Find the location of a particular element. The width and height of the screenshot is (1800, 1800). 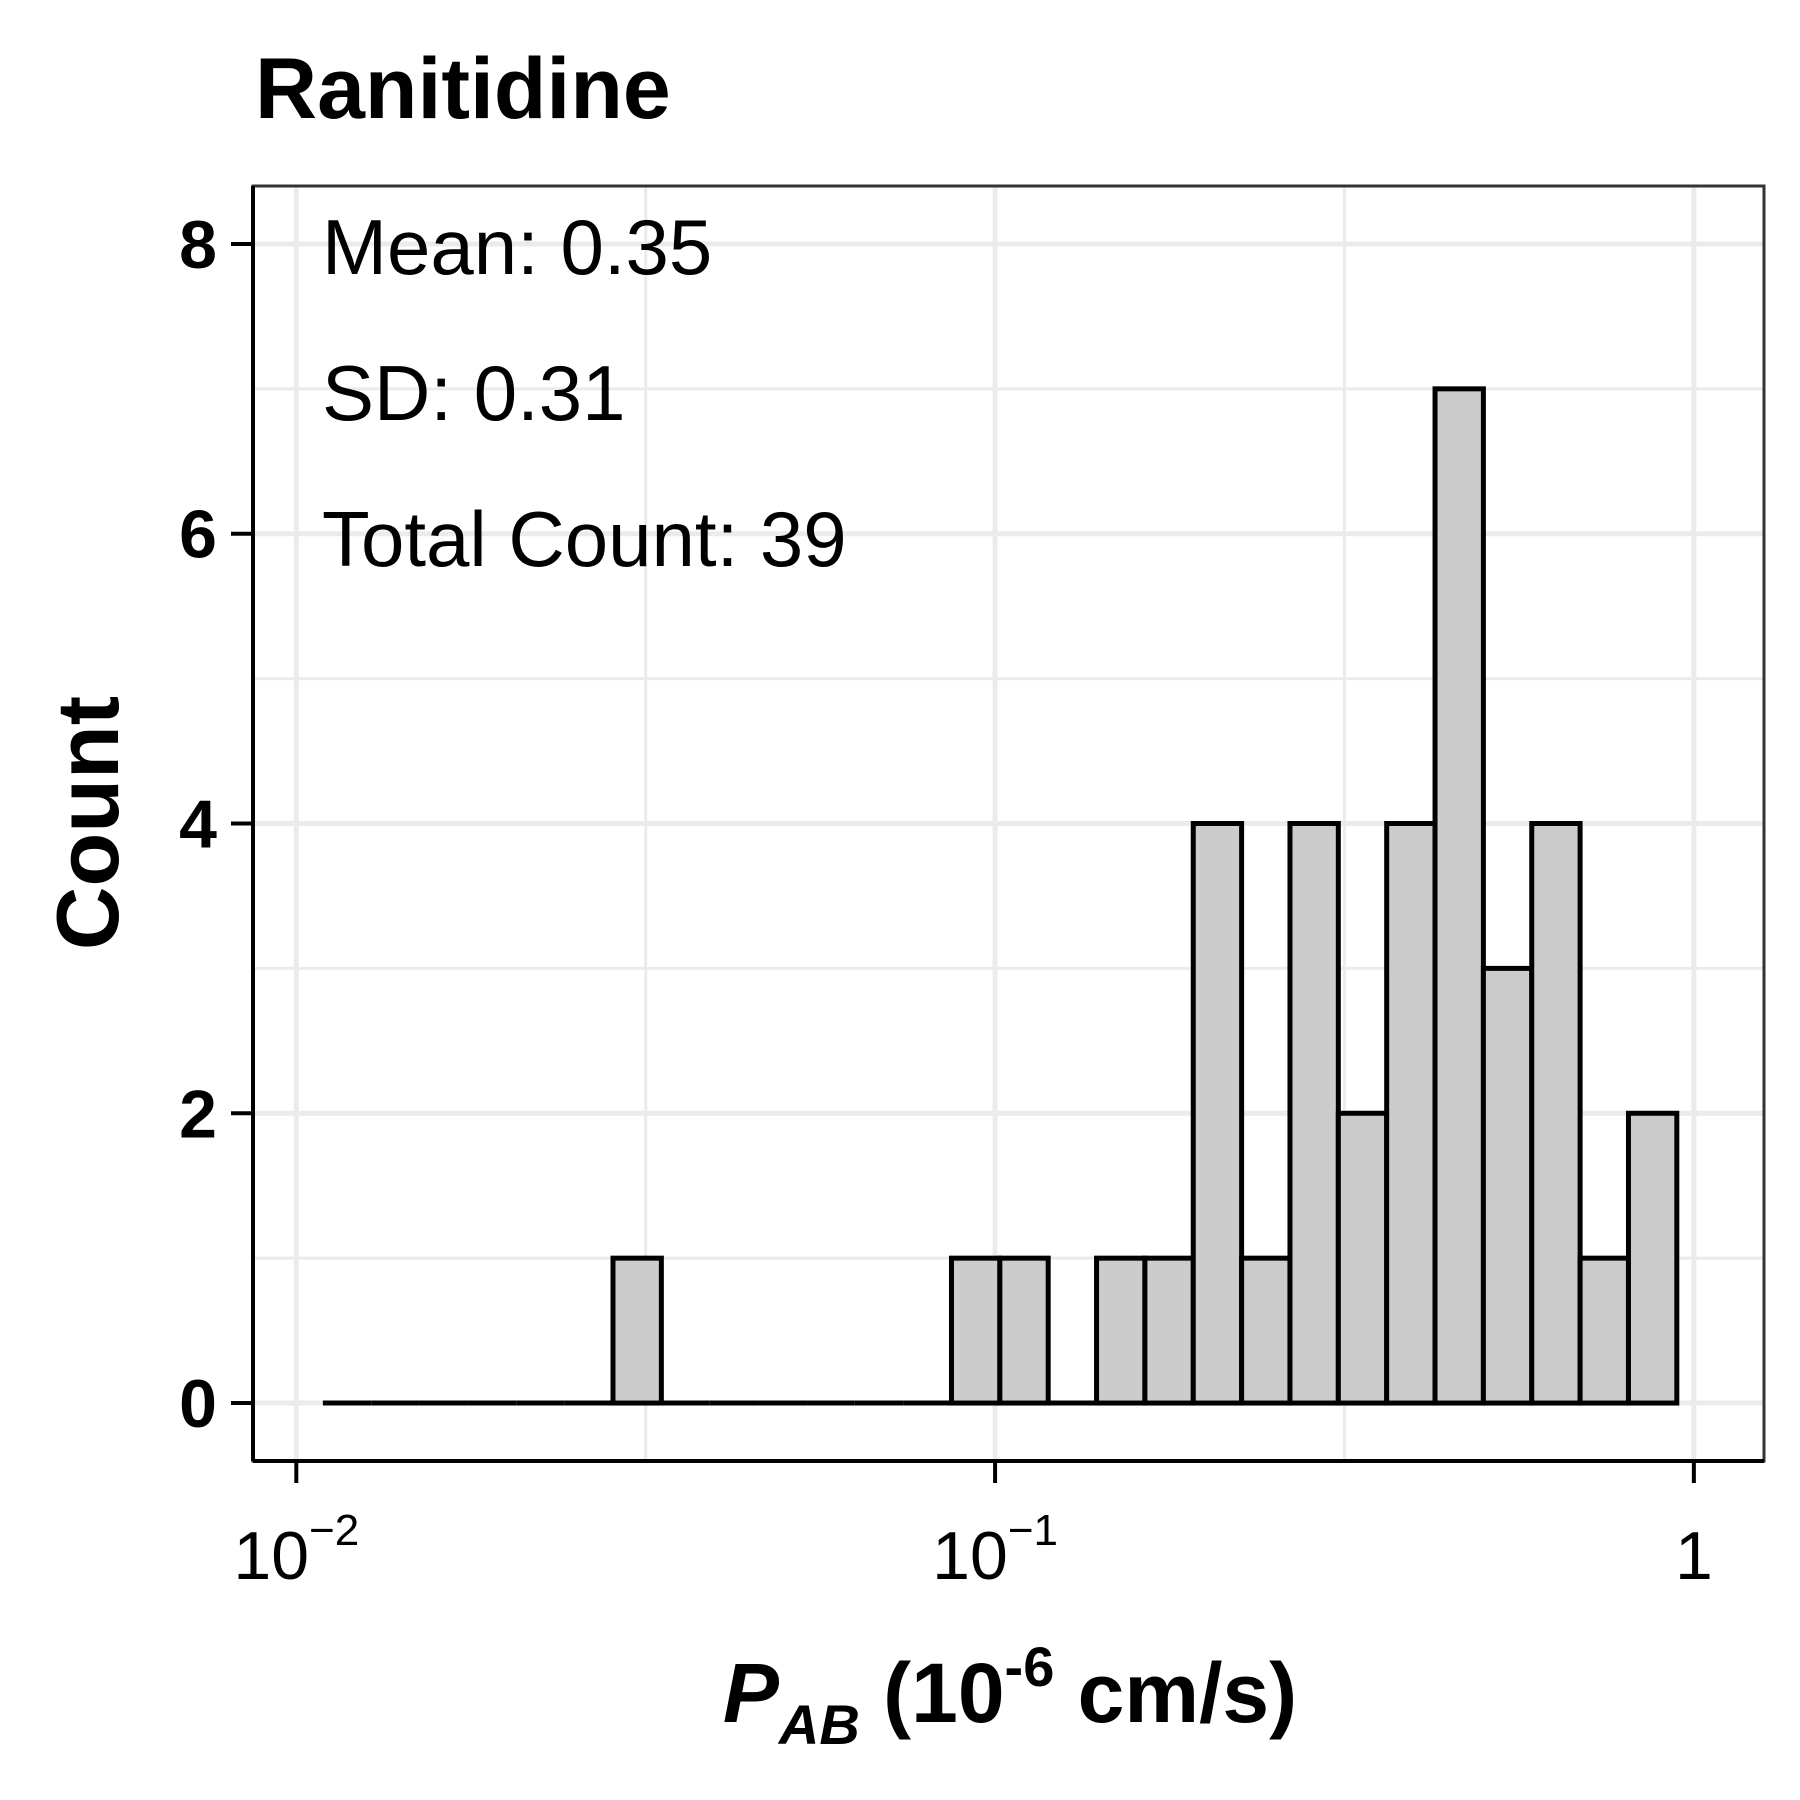

x-axis-label: PAB (10-6 cm/s) is located at coordinates (1010, 1695).